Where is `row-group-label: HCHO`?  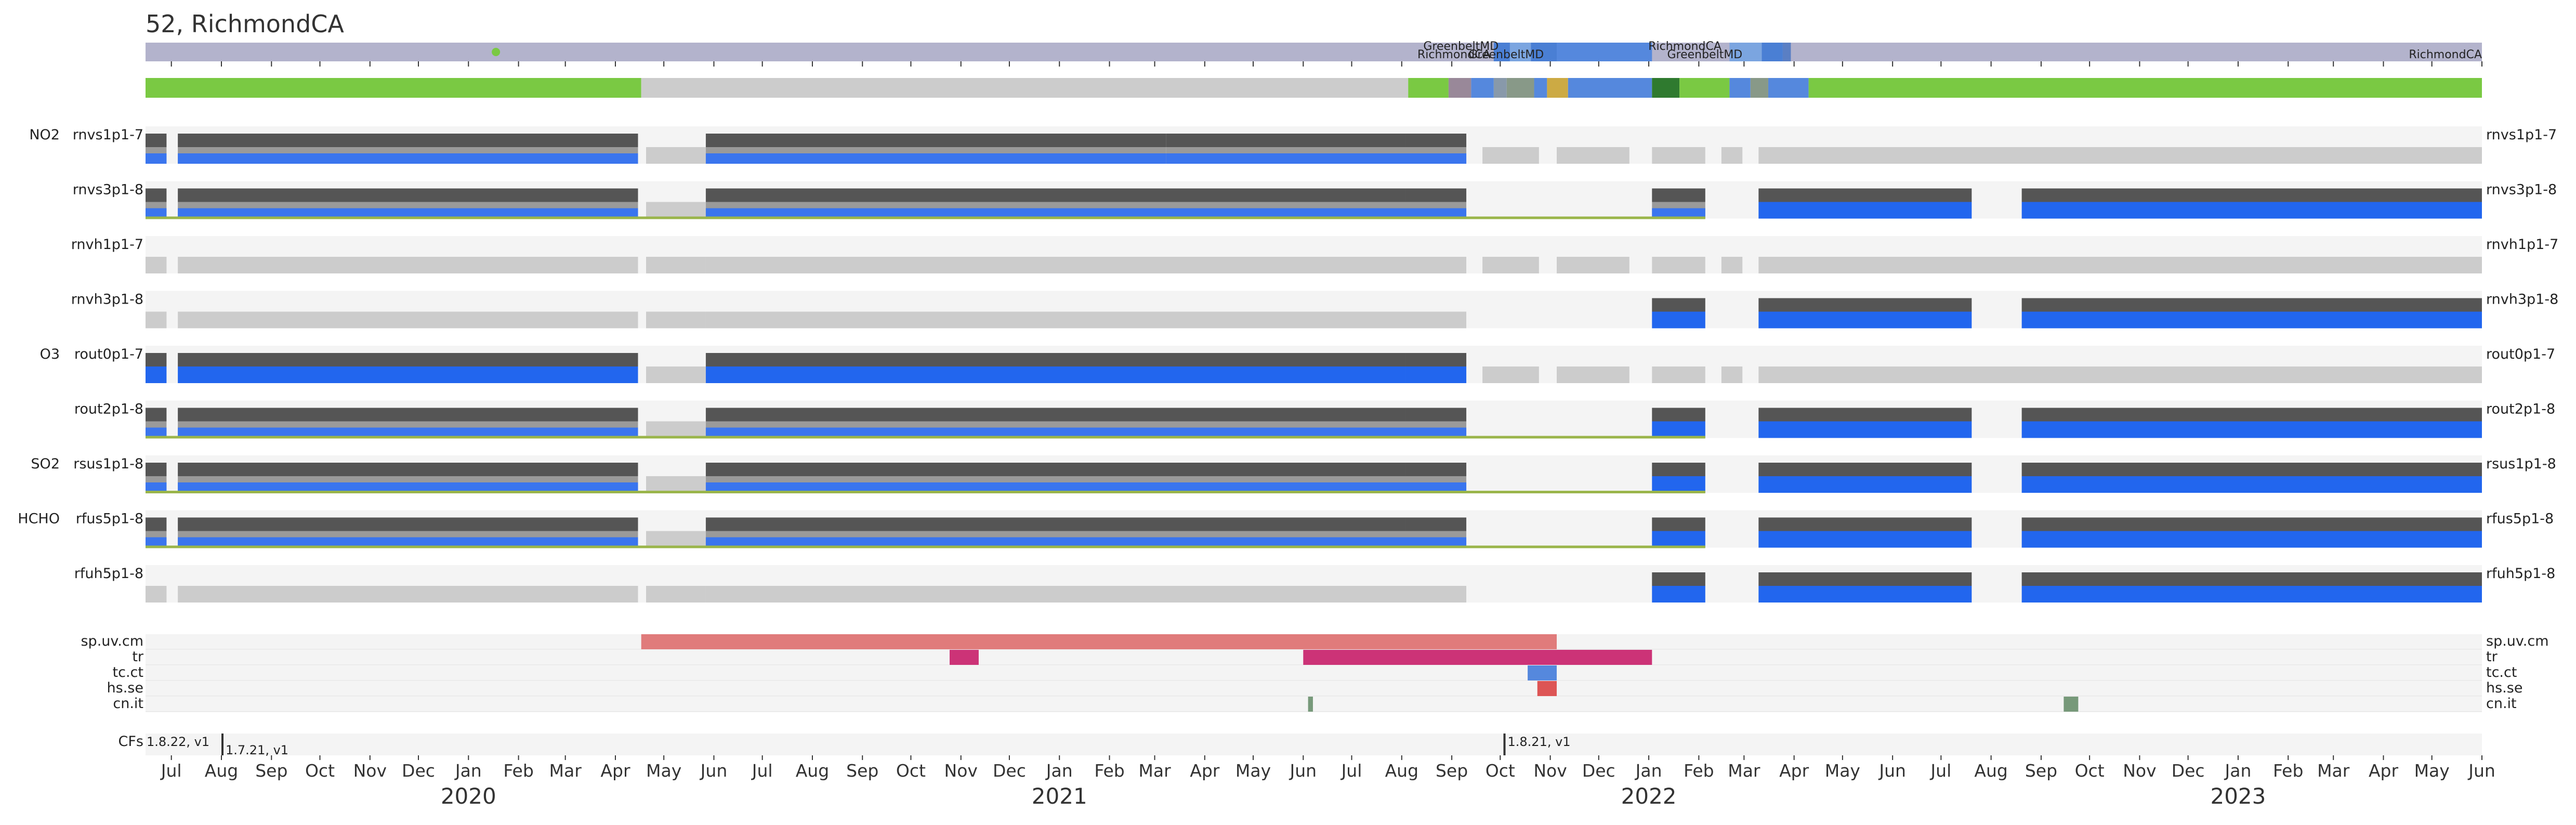
row-group-label: HCHO is located at coordinates (39, 519).